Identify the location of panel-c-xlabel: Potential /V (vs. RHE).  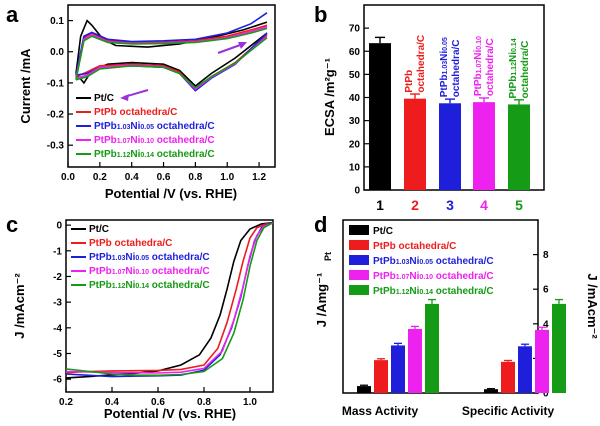
(170, 413).